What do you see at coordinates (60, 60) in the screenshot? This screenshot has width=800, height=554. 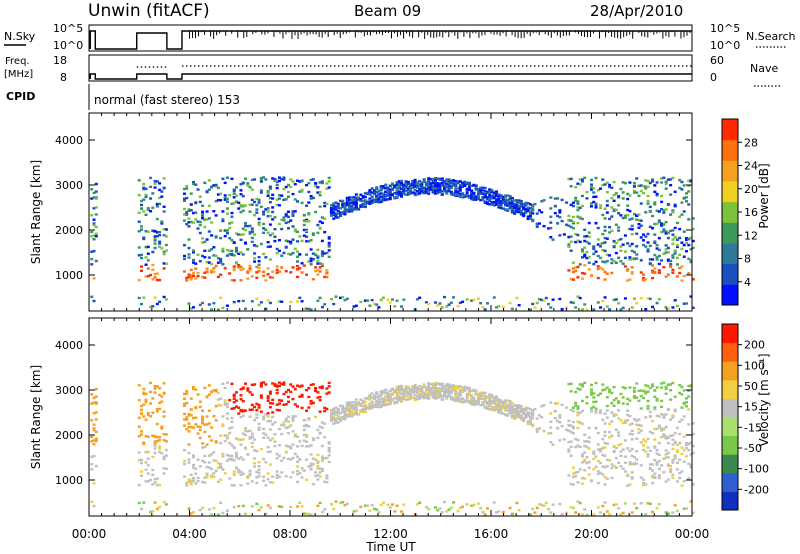 I see `freq-tick-top: 18` at bounding box center [60, 60].